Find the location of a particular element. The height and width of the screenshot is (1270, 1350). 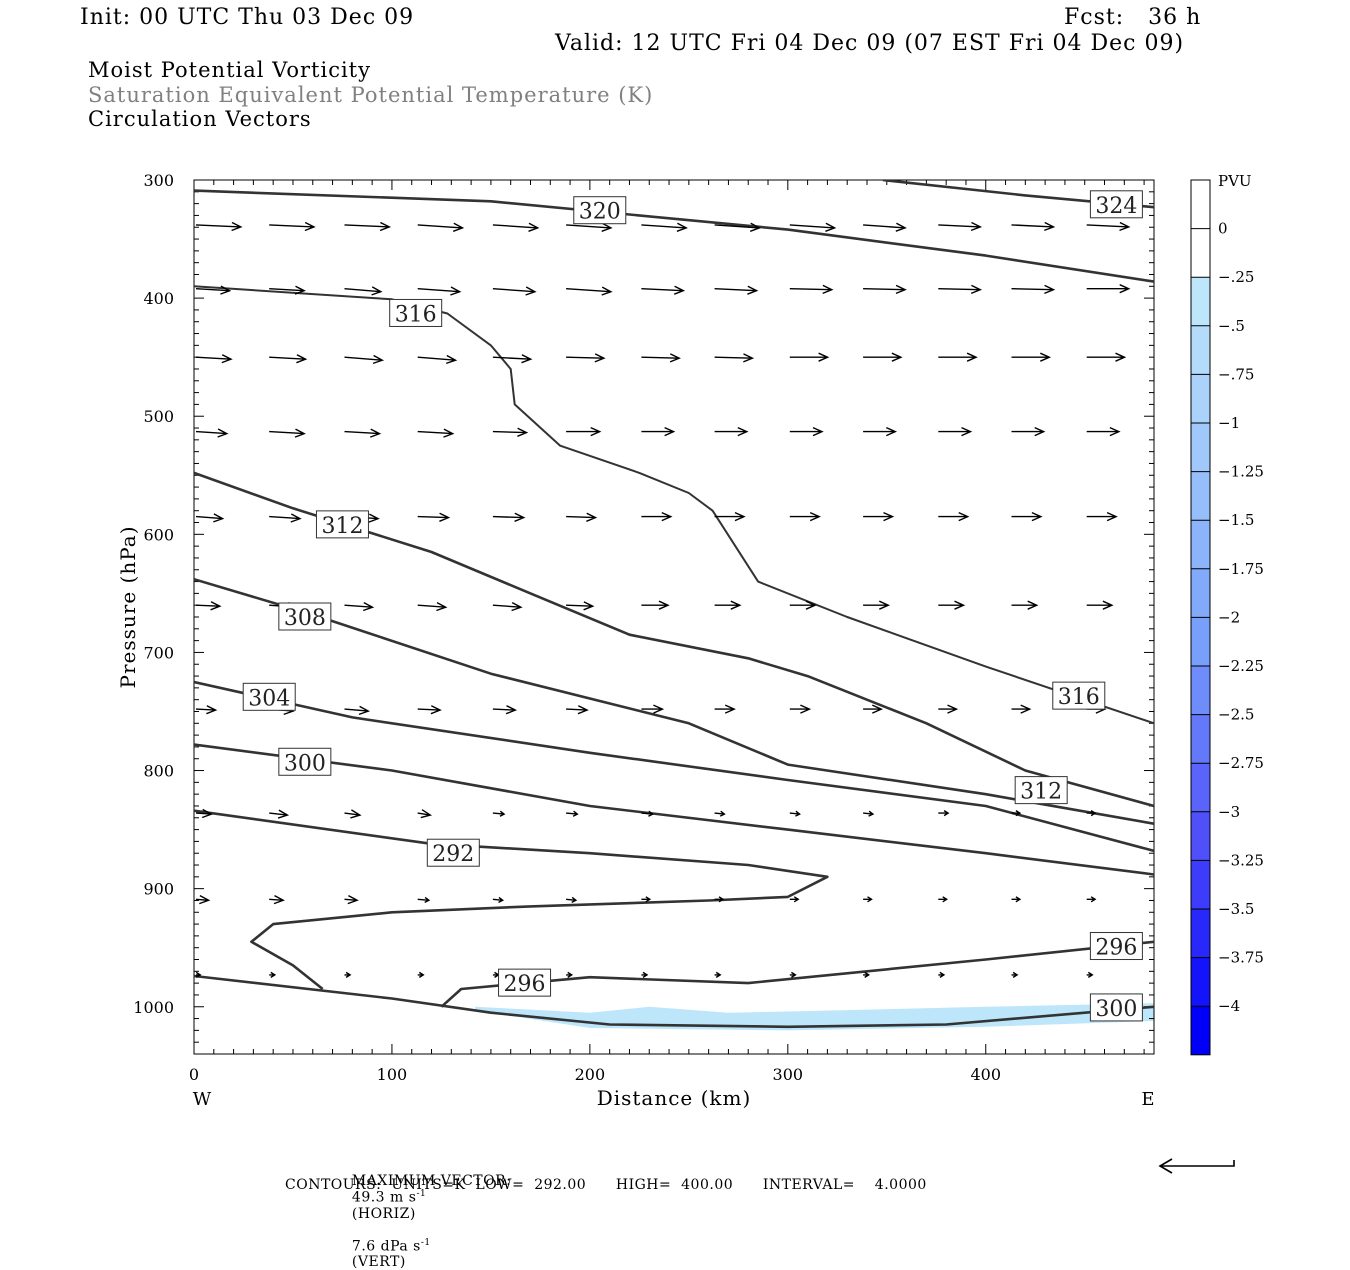

y-tick-label: 600 is located at coordinates (158, 534).